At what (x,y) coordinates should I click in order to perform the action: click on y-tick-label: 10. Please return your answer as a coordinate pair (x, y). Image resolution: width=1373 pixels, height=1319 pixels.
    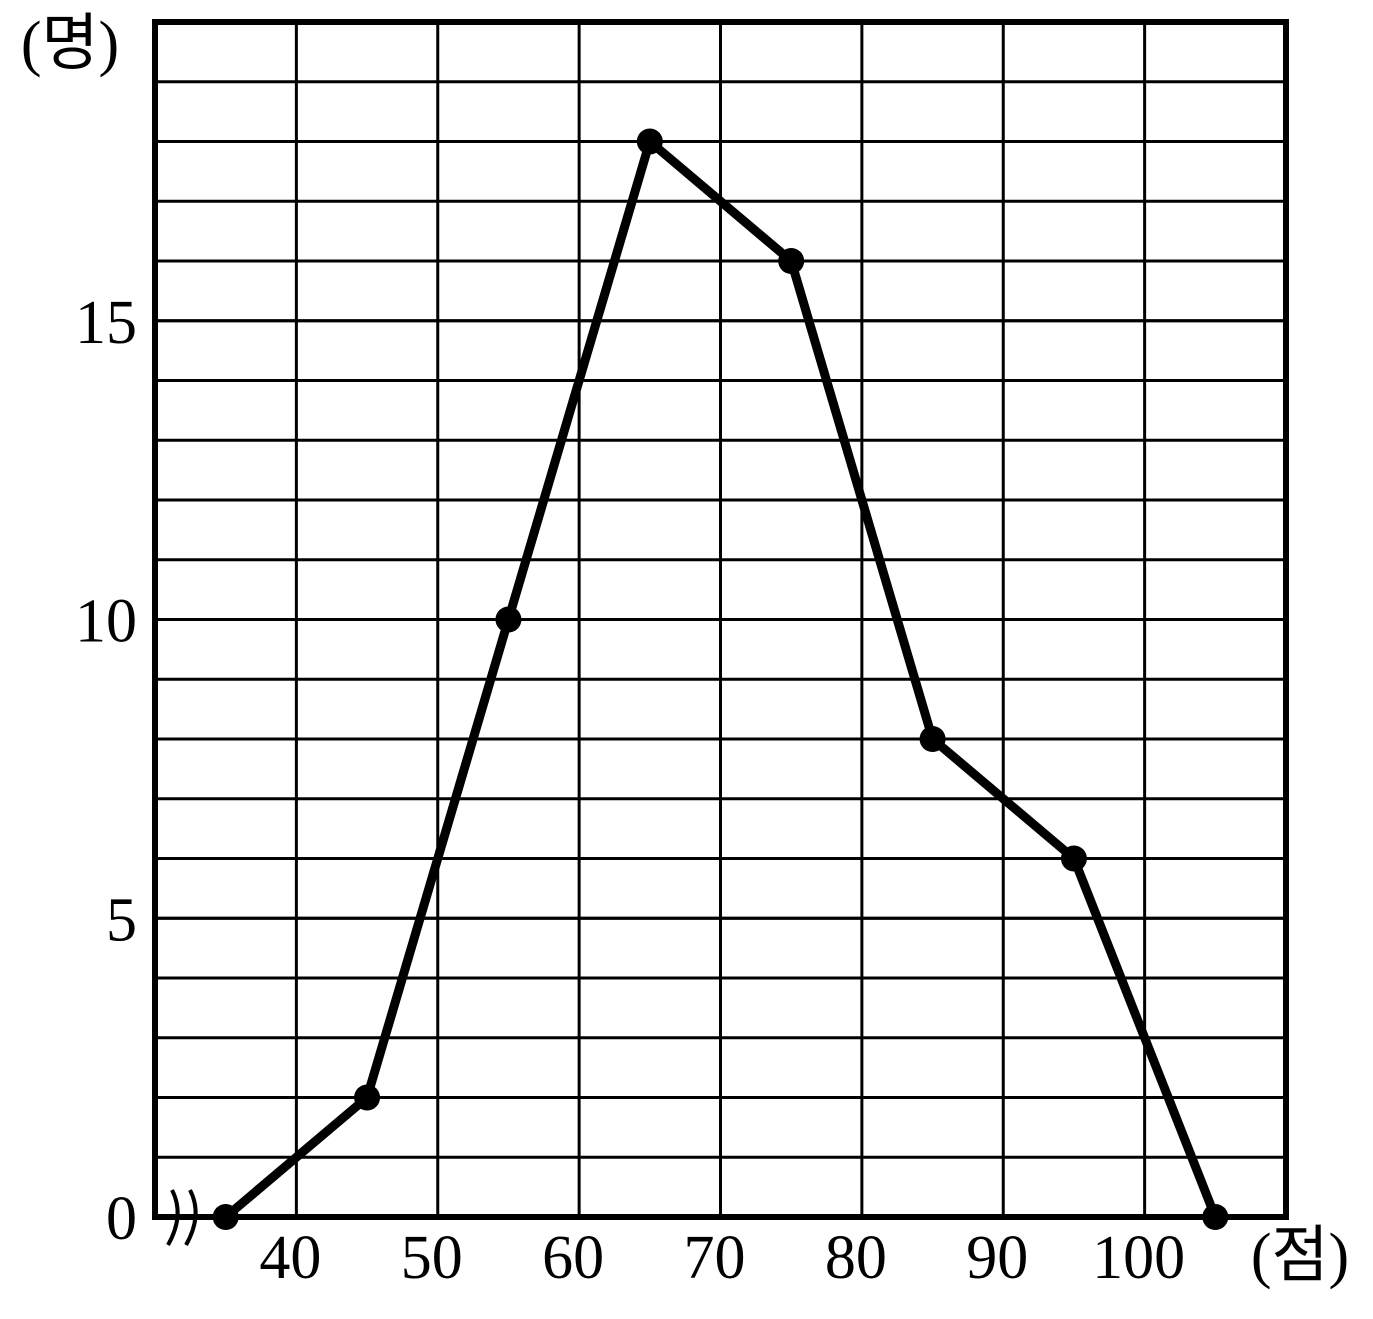
    Looking at the image, I should click on (106, 622).